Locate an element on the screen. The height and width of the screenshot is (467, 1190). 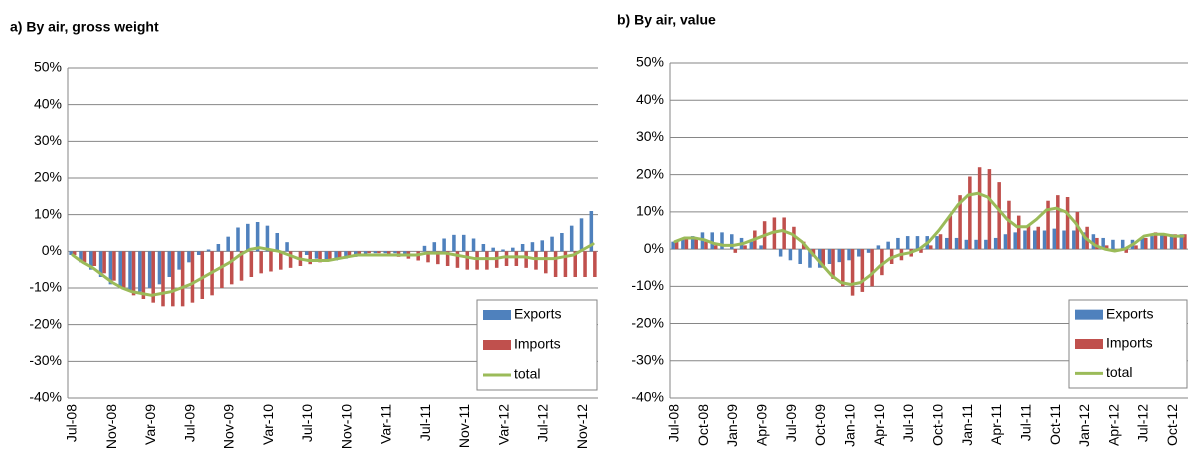
legend-label: Exports is located at coordinates (537, 314).